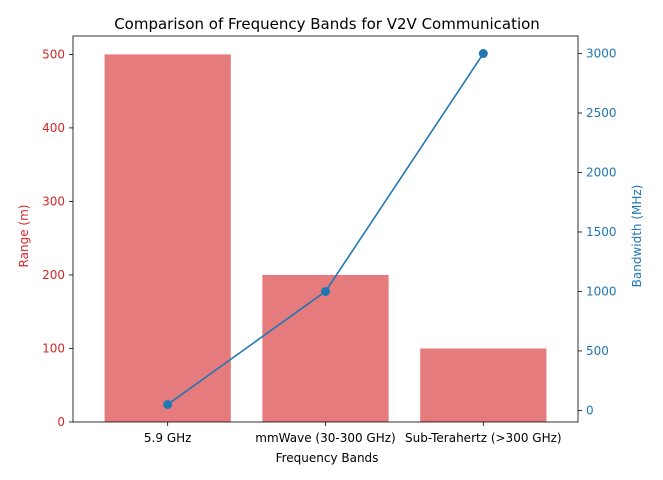  Describe the element at coordinates (590, 410) in the screenshot. I see `right-y-tick-label: 0` at that location.